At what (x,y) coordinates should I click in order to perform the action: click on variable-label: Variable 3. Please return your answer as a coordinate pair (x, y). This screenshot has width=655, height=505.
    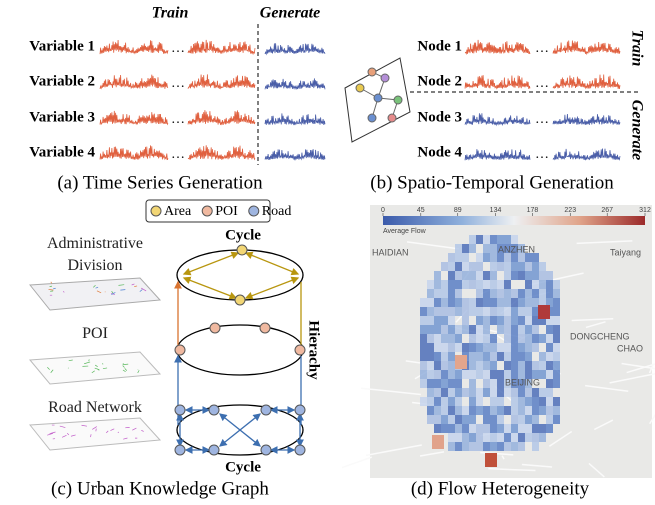
    Looking at the image, I should click on (62, 117).